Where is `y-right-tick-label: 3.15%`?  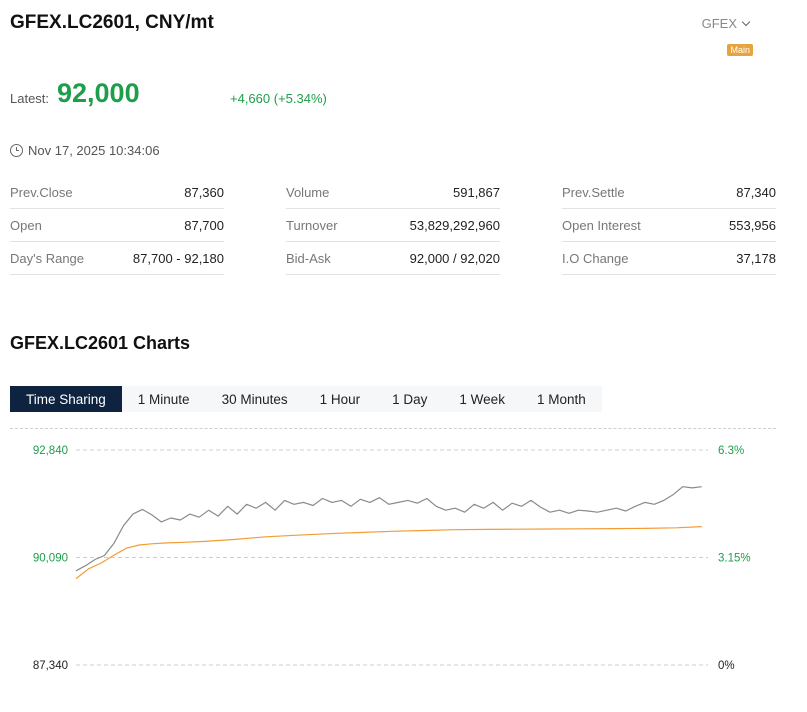 y-right-tick-label: 3.15% is located at coordinates (734, 559).